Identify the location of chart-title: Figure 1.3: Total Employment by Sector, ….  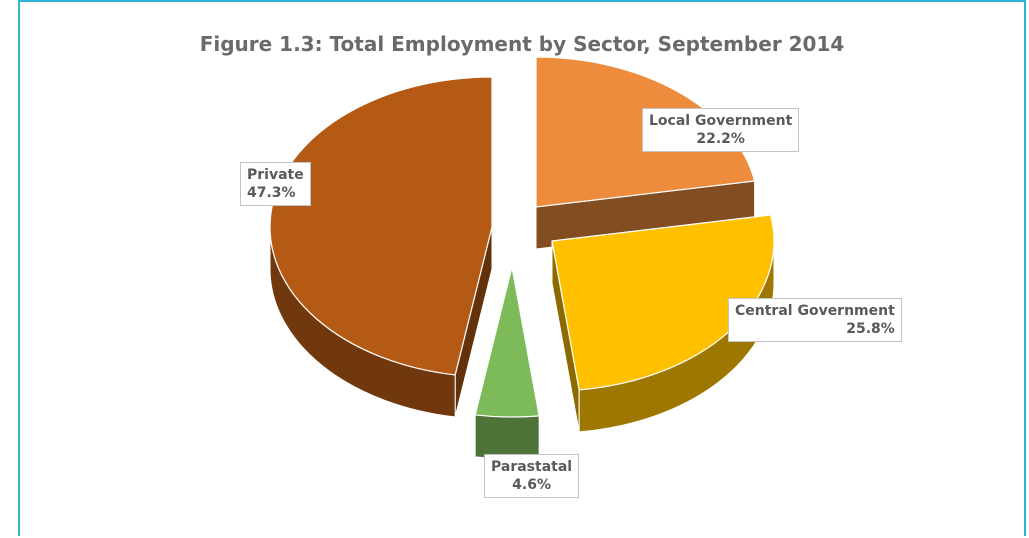
(522, 44).